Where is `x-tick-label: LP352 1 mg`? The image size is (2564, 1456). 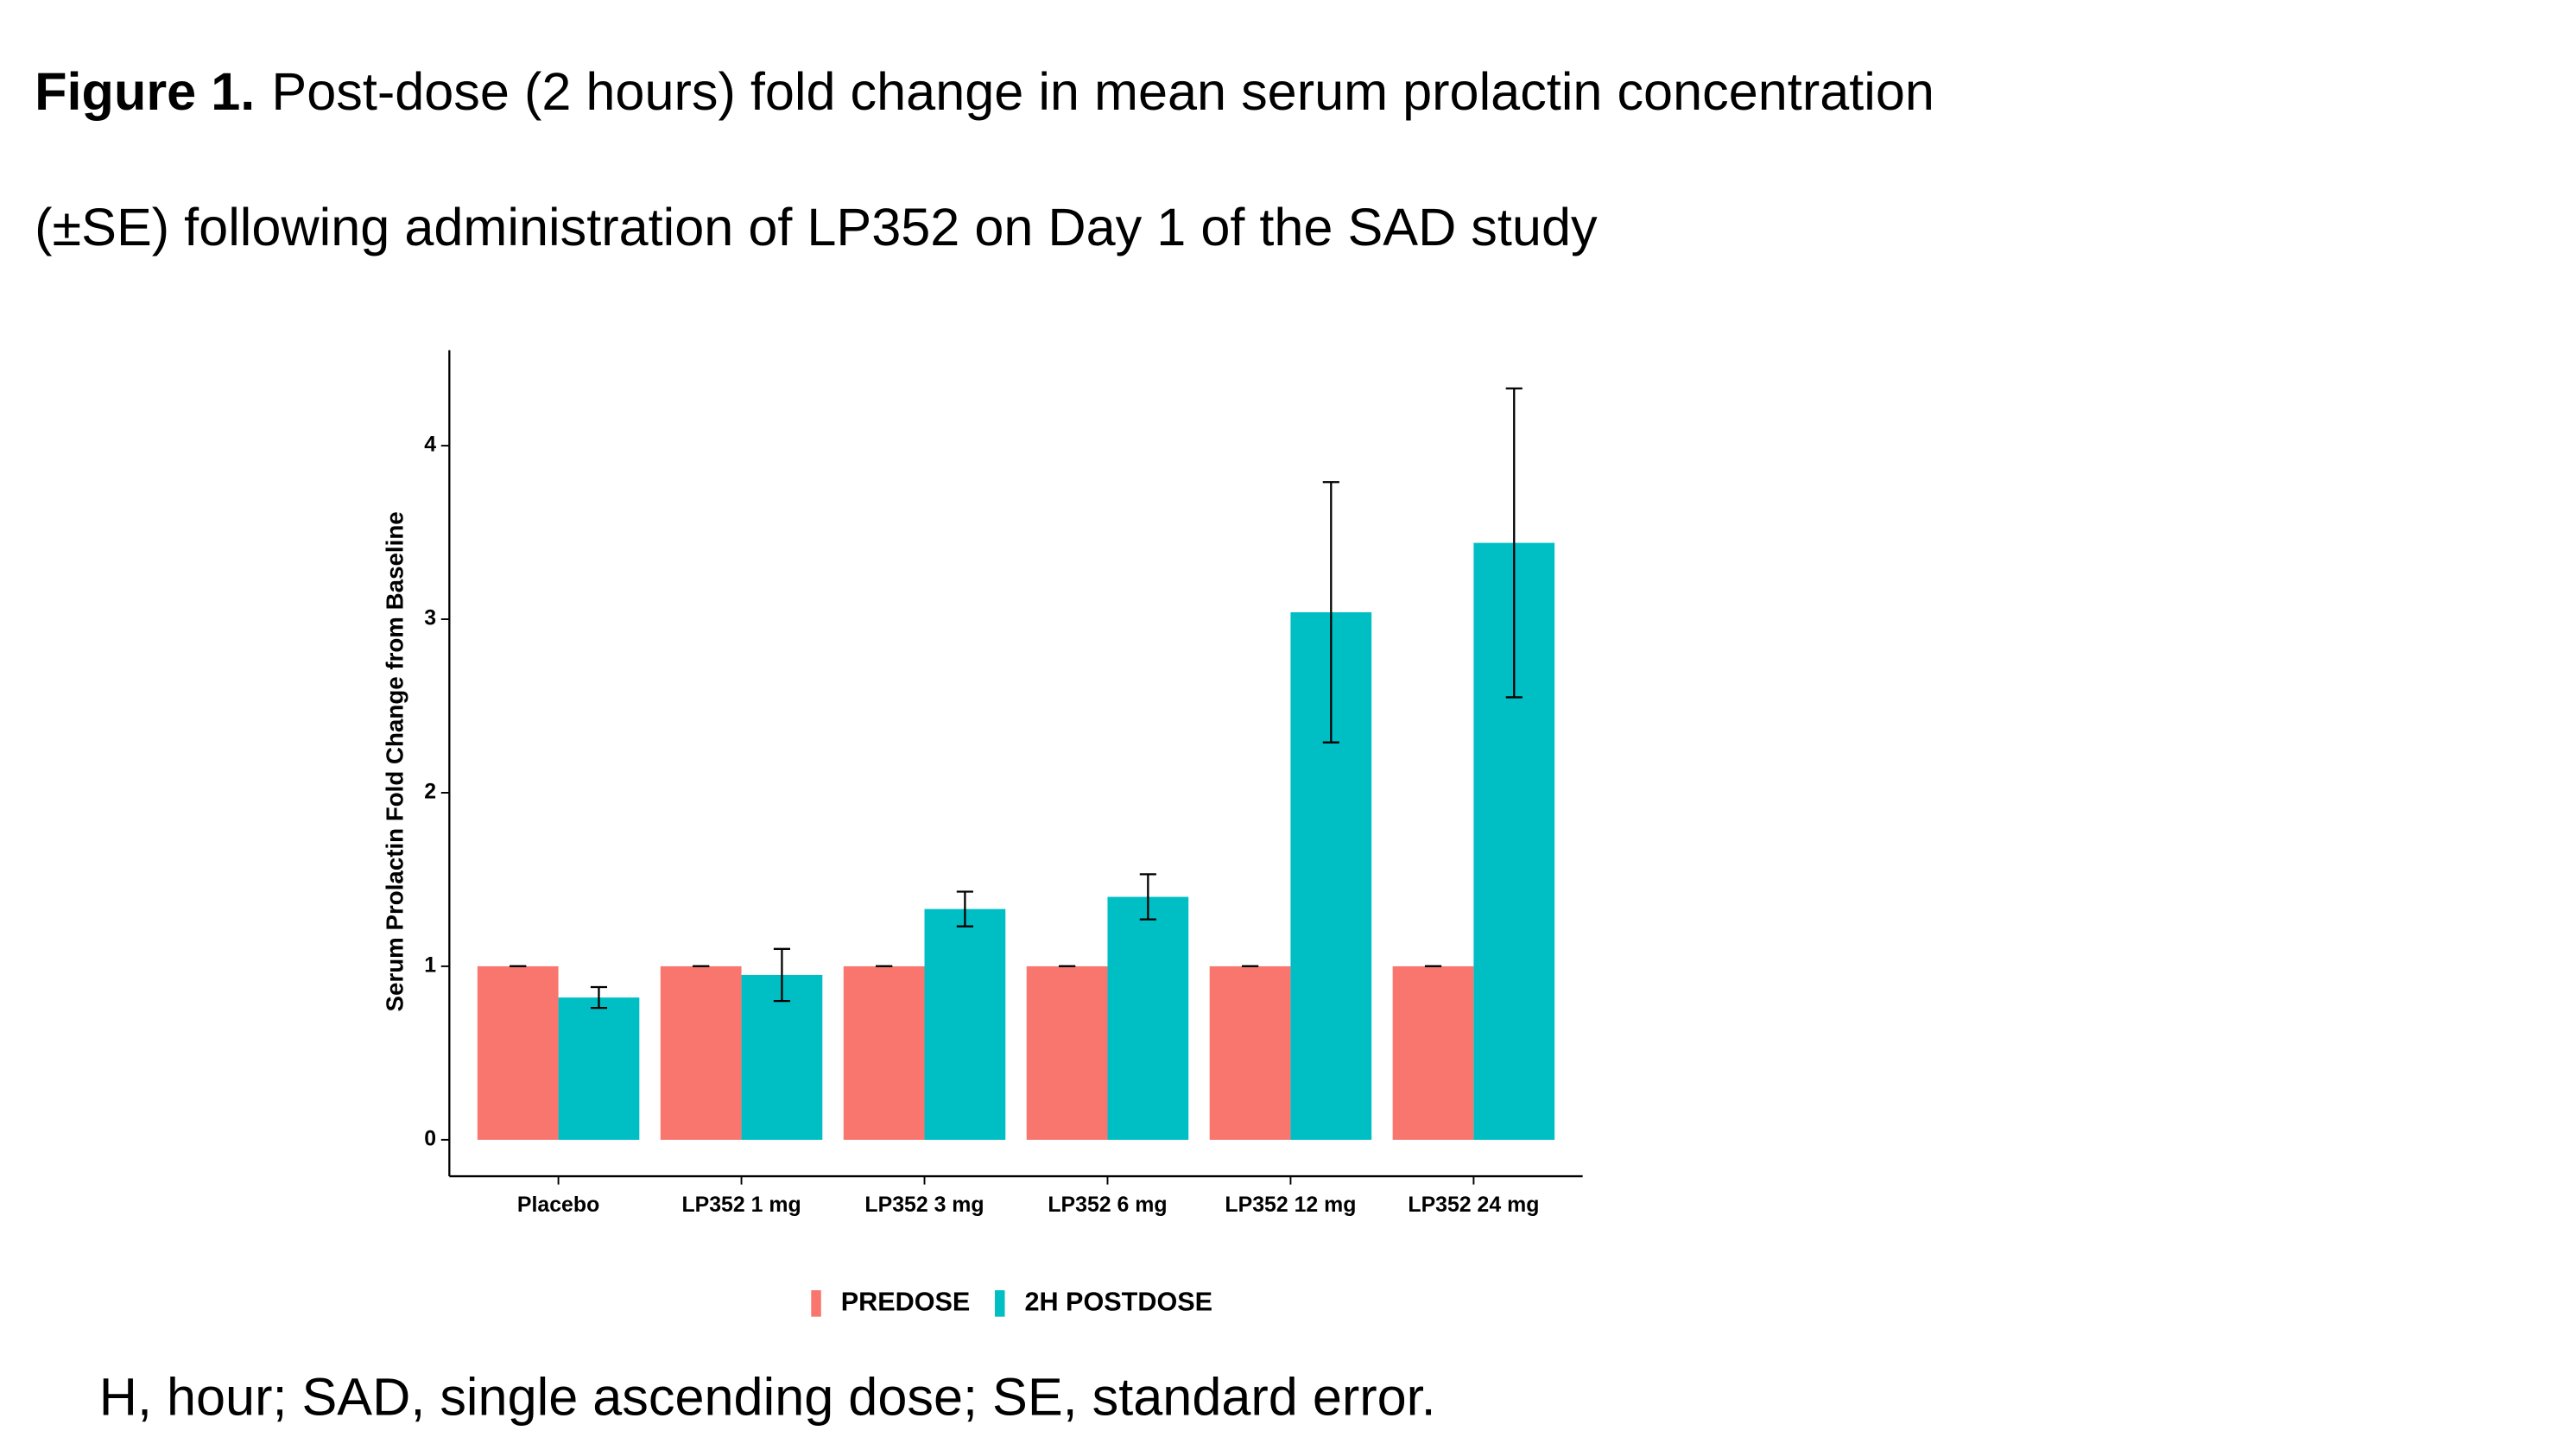 x-tick-label: LP352 1 mg is located at coordinates (741, 1205).